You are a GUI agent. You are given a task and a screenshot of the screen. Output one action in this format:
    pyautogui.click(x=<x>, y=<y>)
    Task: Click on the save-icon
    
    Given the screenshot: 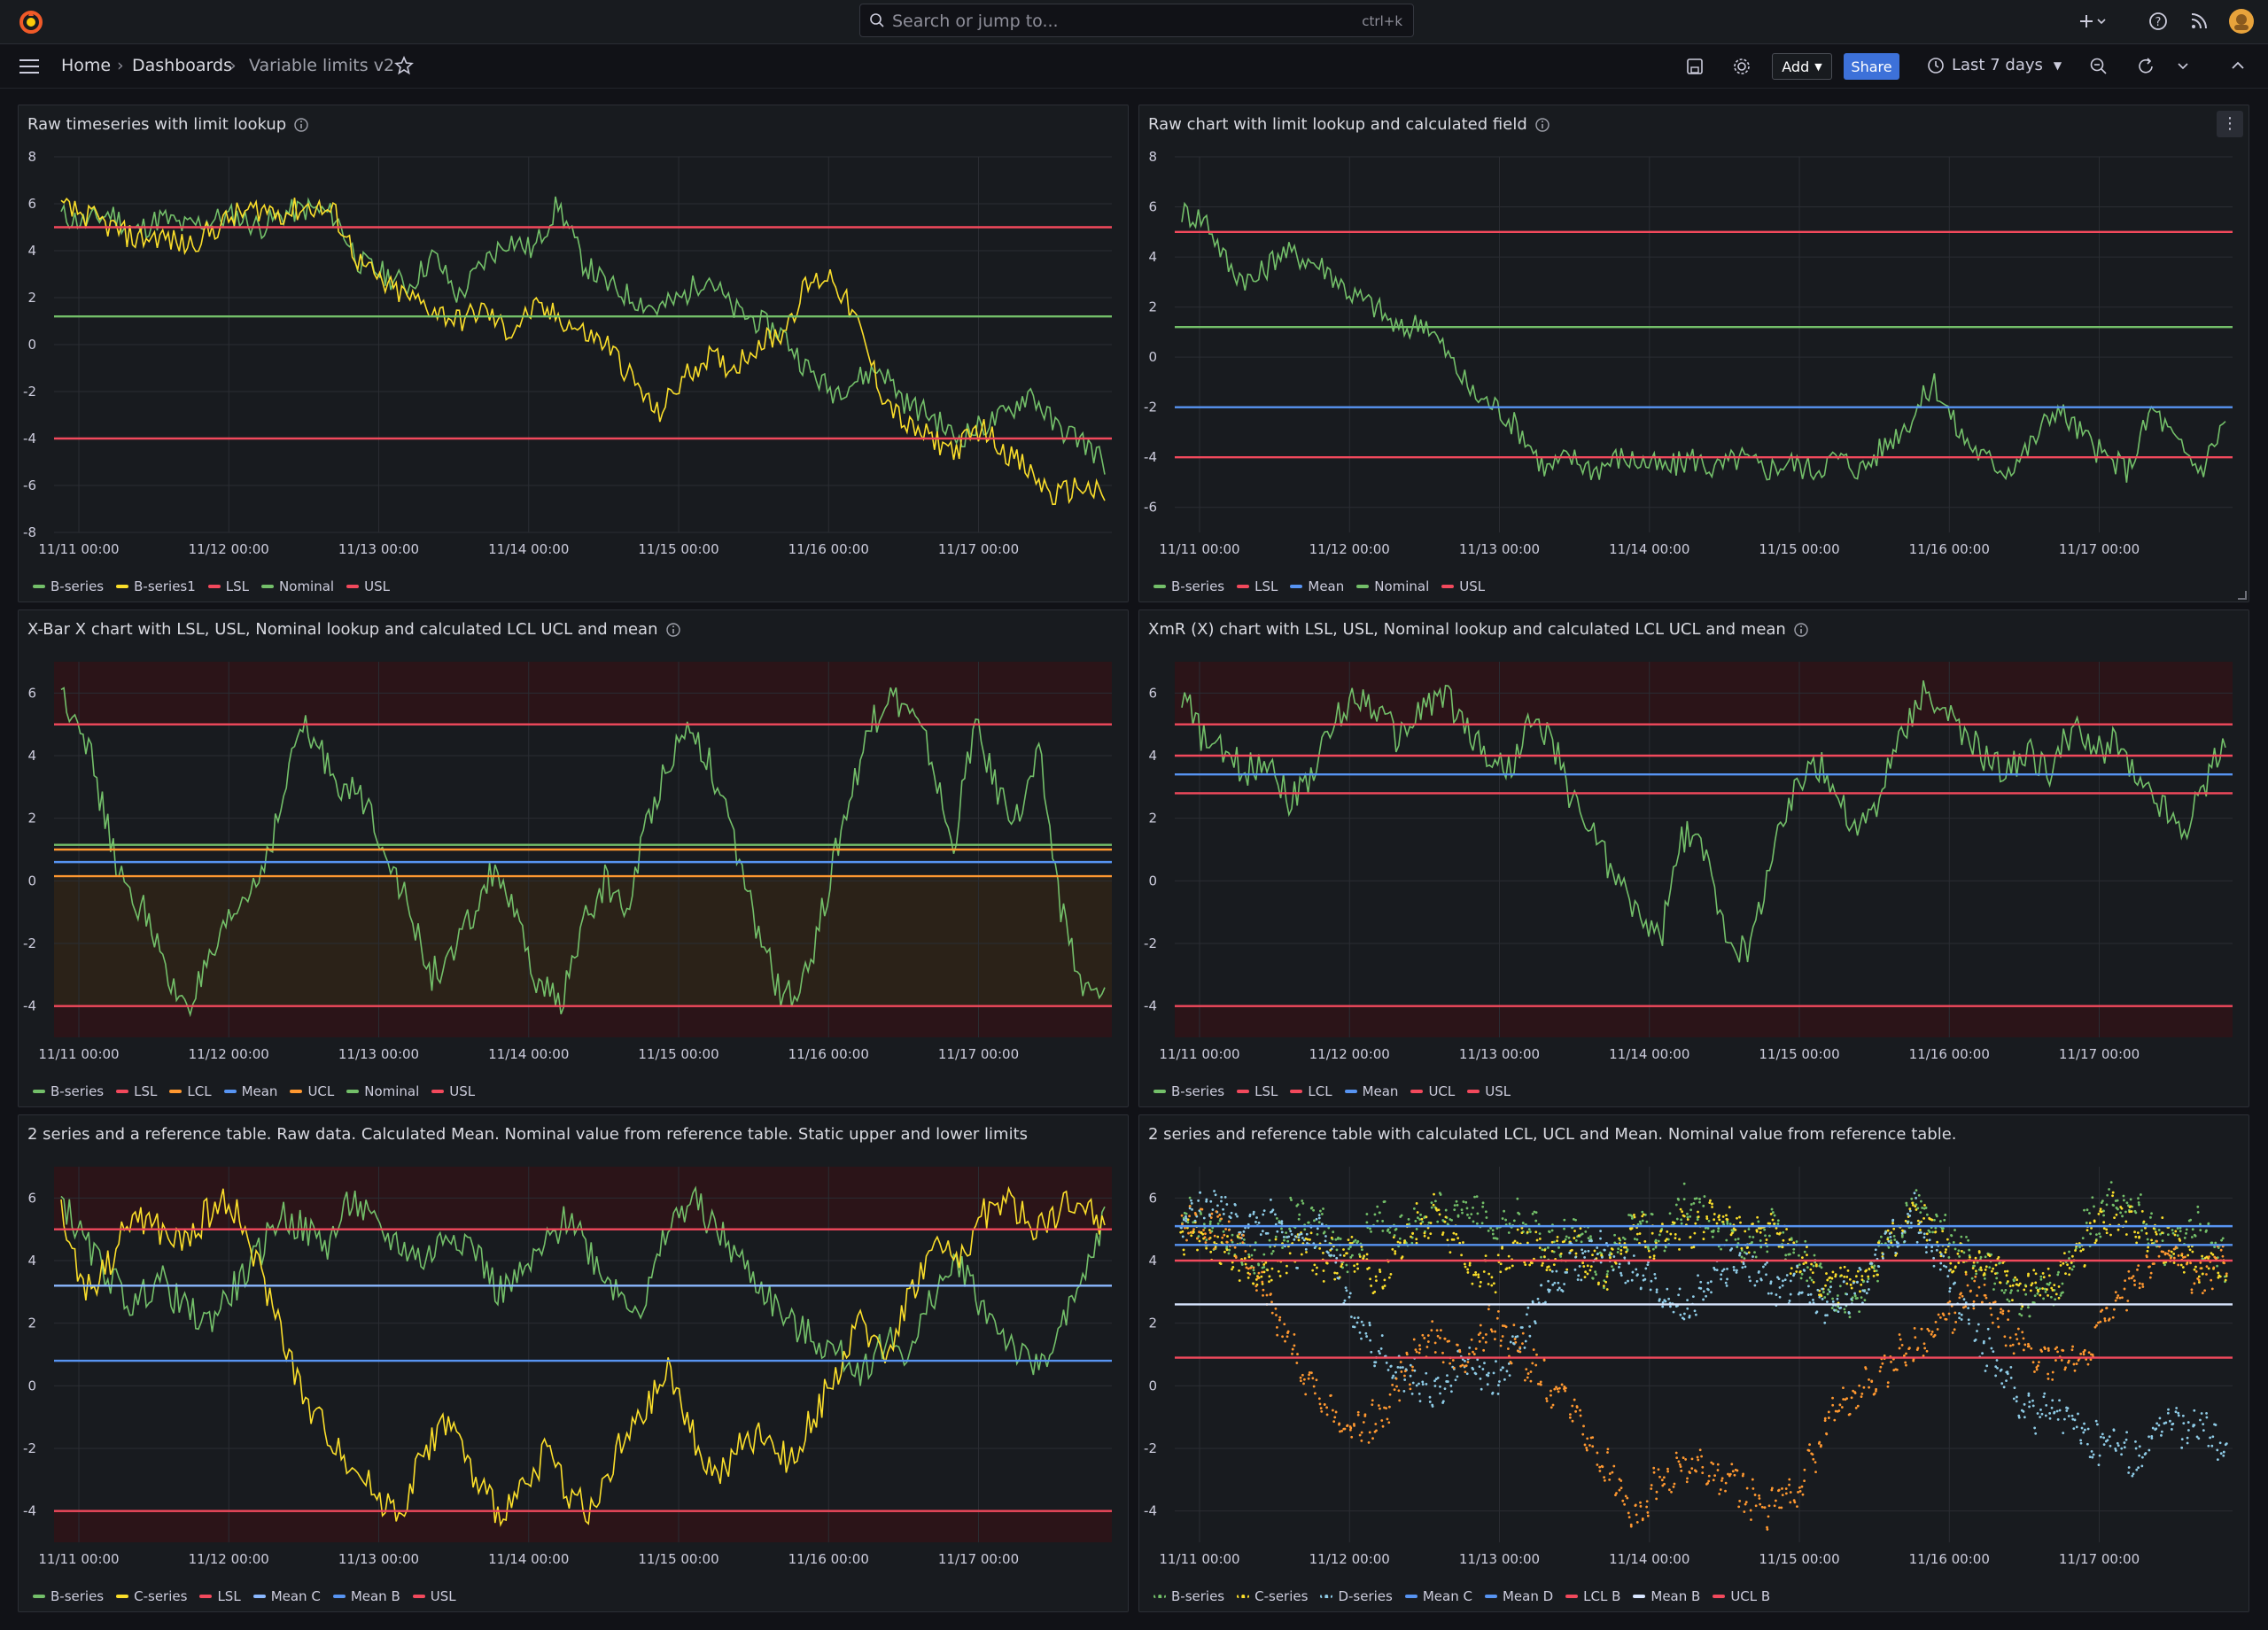 What is the action you would take?
    pyautogui.click(x=1695, y=66)
    